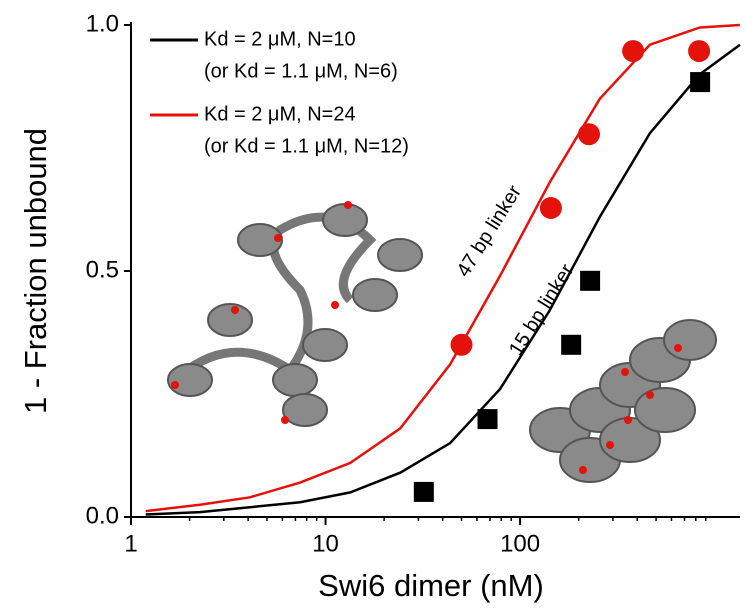 The height and width of the screenshot is (614, 746). I want to click on legend-note: (or Kd = 1.1 μM, N=6), so click(301, 71).